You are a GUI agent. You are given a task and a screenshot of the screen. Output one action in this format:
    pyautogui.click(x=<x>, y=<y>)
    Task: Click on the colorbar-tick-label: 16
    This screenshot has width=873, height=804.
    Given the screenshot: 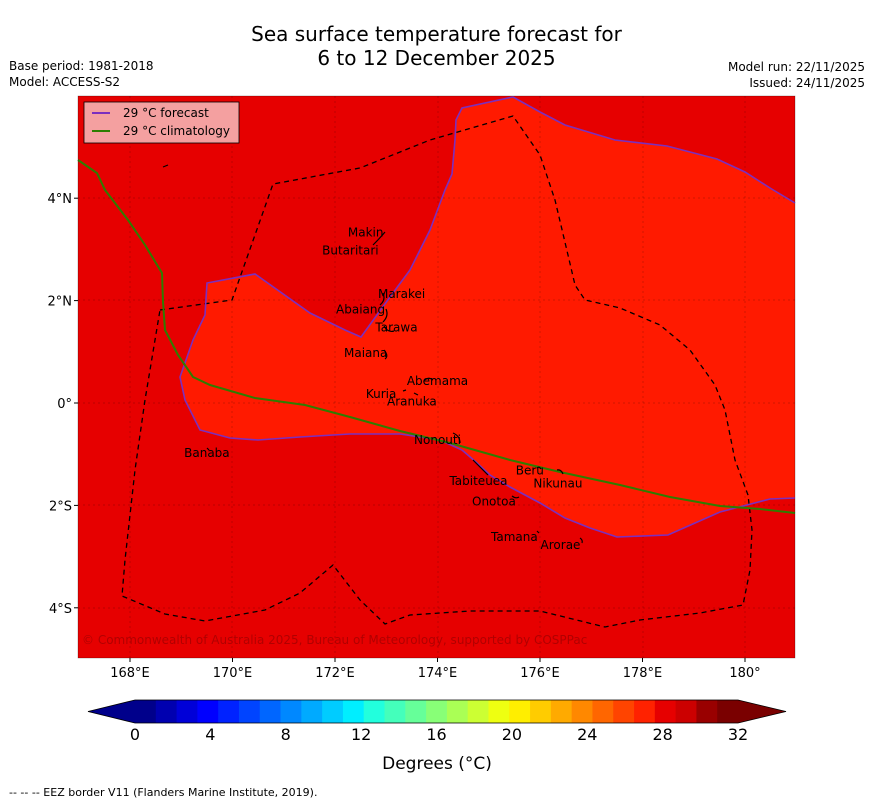 What is the action you would take?
    pyautogui.click(x=436, y=734)
    